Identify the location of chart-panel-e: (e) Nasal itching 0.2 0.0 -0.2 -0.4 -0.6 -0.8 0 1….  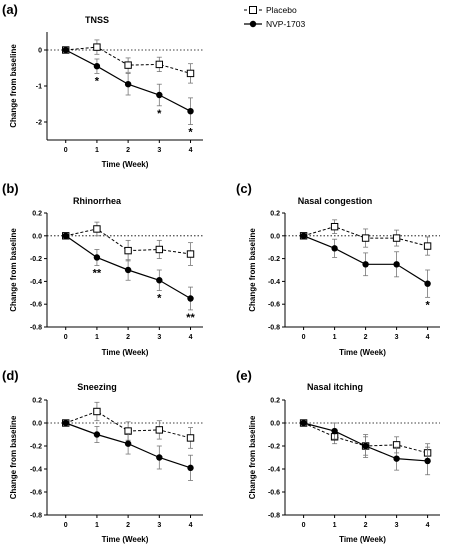
(338, 456).